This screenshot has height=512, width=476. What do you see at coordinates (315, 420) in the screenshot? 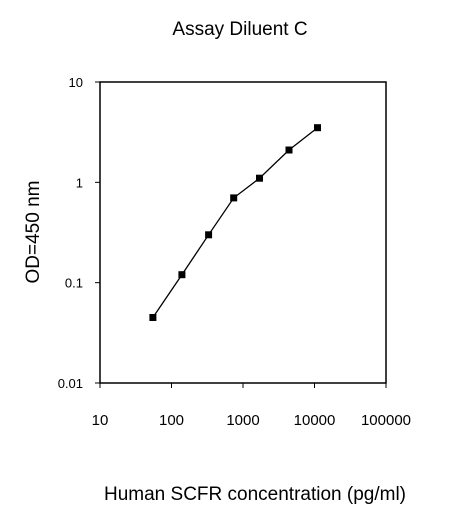
I see `x-tick-label: 10000` at bounding box center [315, 420].